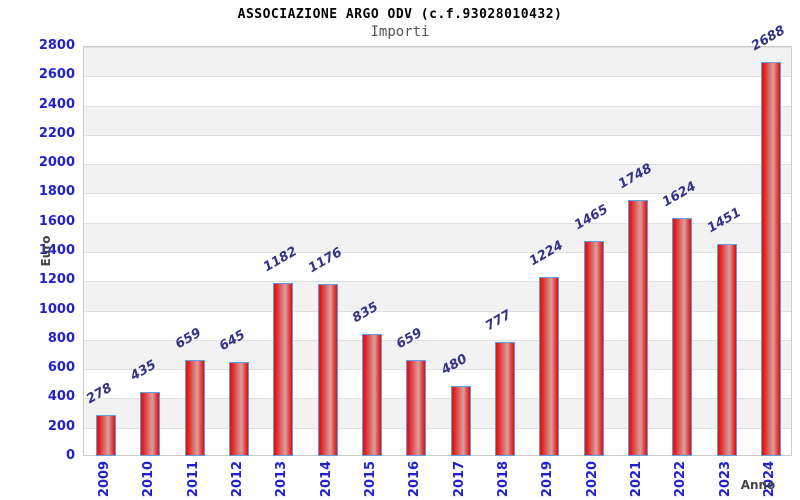 The width and height of the screenshot is (800, 500). I want to click on y-tick-label: 800, so click(61, 338).